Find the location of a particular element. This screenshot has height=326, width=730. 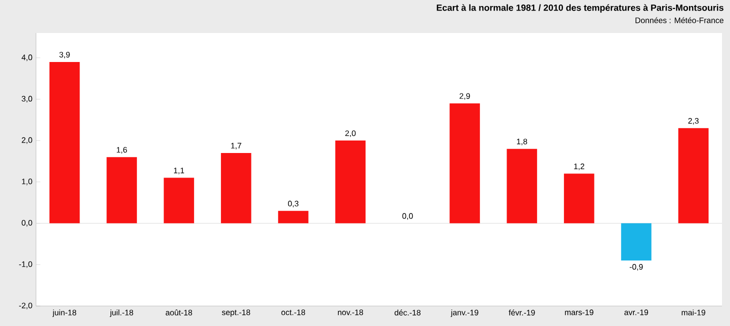

chart-title: Ecart à la normale 1981 / 2010 des températures à Paris-Montsouris is located at coordinates (580, 8).